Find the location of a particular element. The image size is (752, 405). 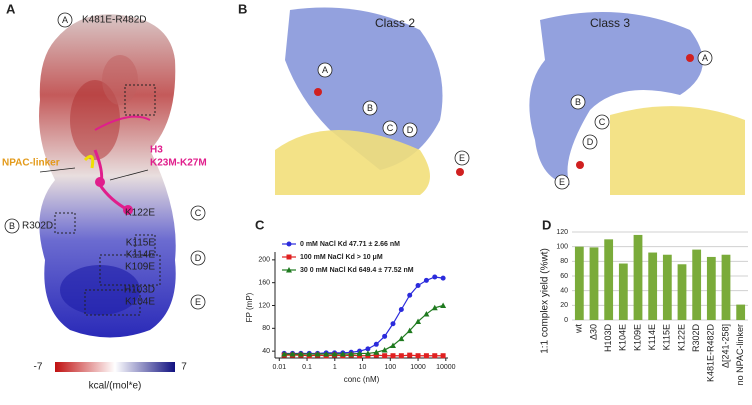

x-tick-label: K104E is located at coordinates (623, 337).